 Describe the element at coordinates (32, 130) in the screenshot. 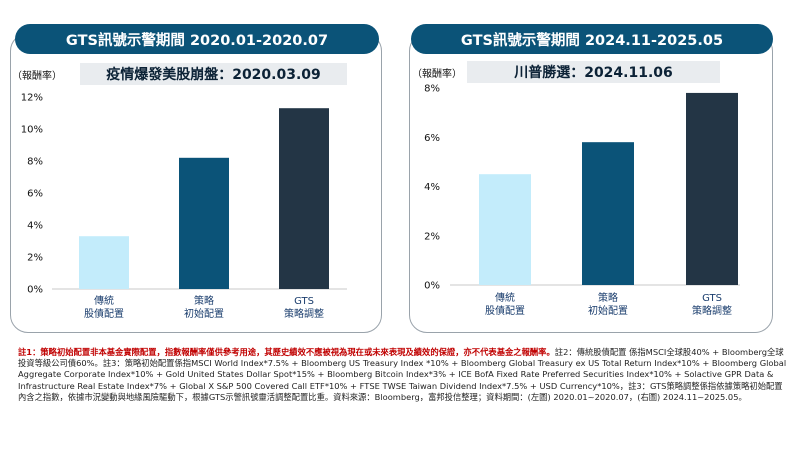

I see `y-tick-label-left: 10%` at that location.